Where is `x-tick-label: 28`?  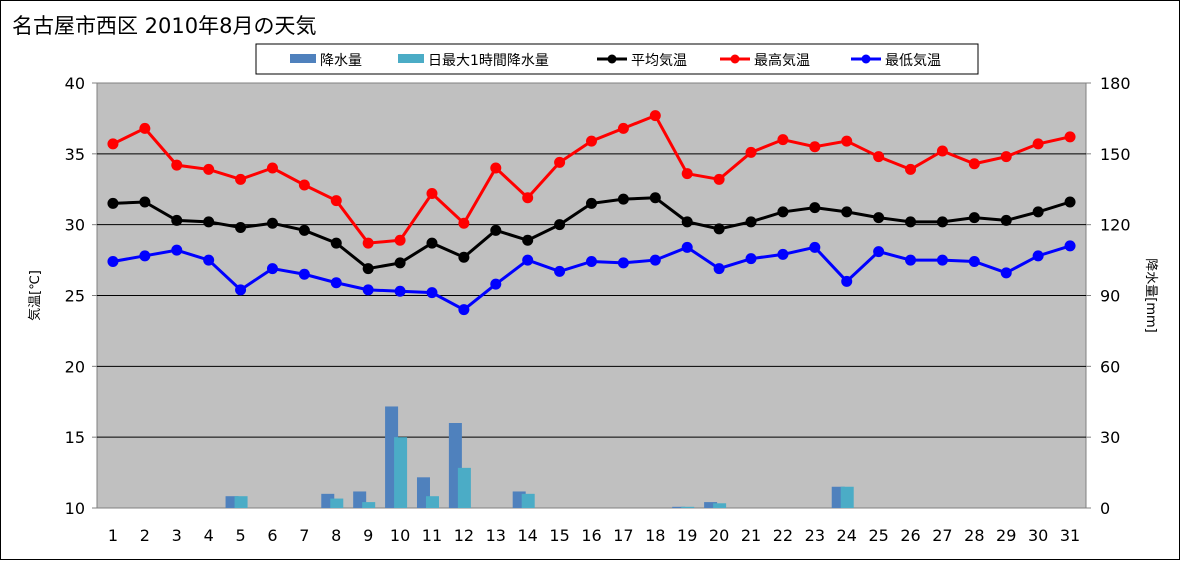 x-tick-label: 28 is located at coordinates (974, 535).